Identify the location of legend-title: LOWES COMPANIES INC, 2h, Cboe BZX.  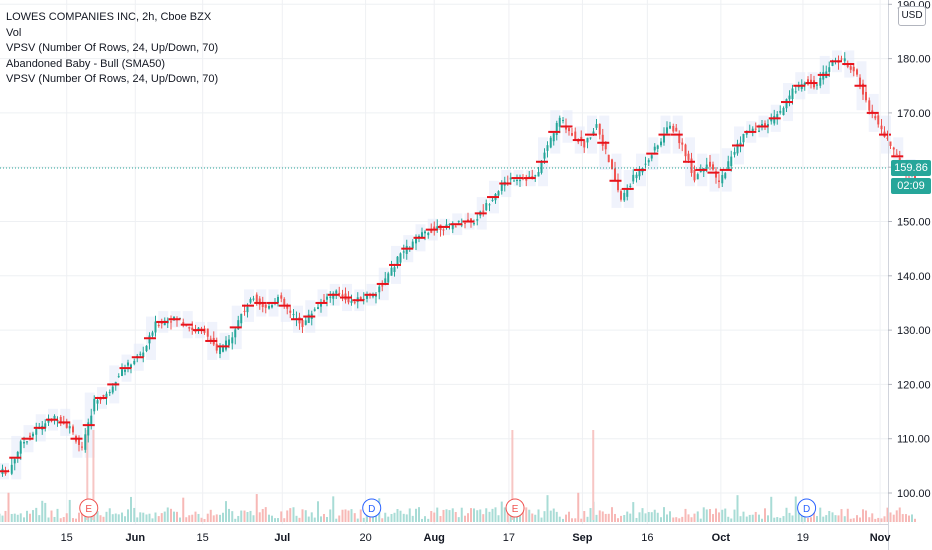
(109, 17).